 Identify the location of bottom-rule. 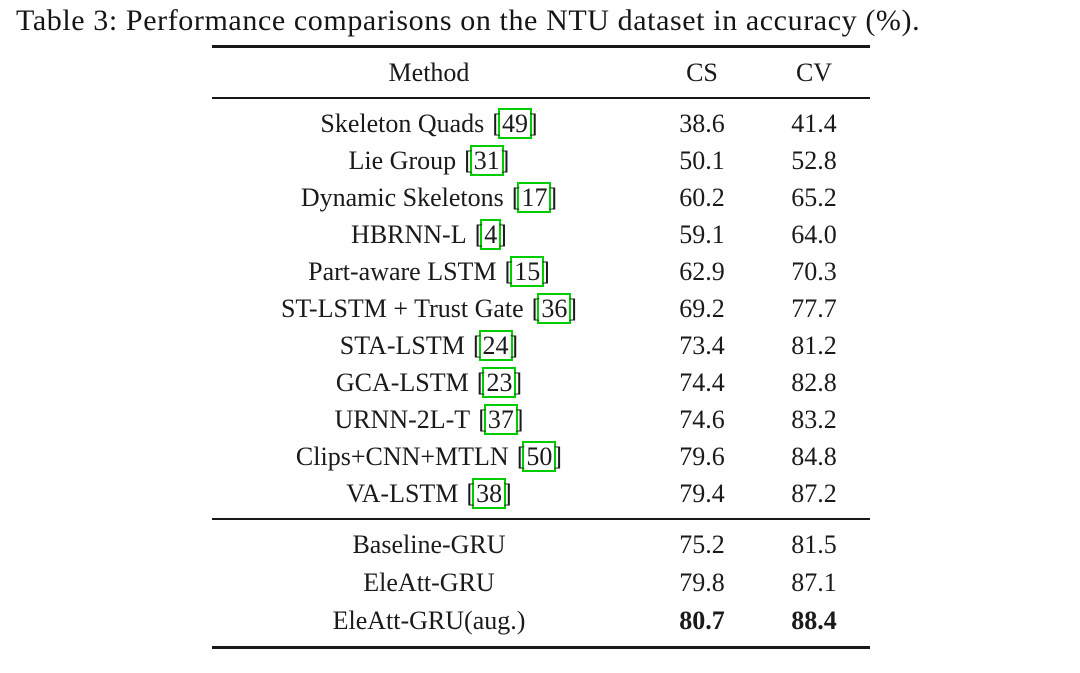
(541, 647).